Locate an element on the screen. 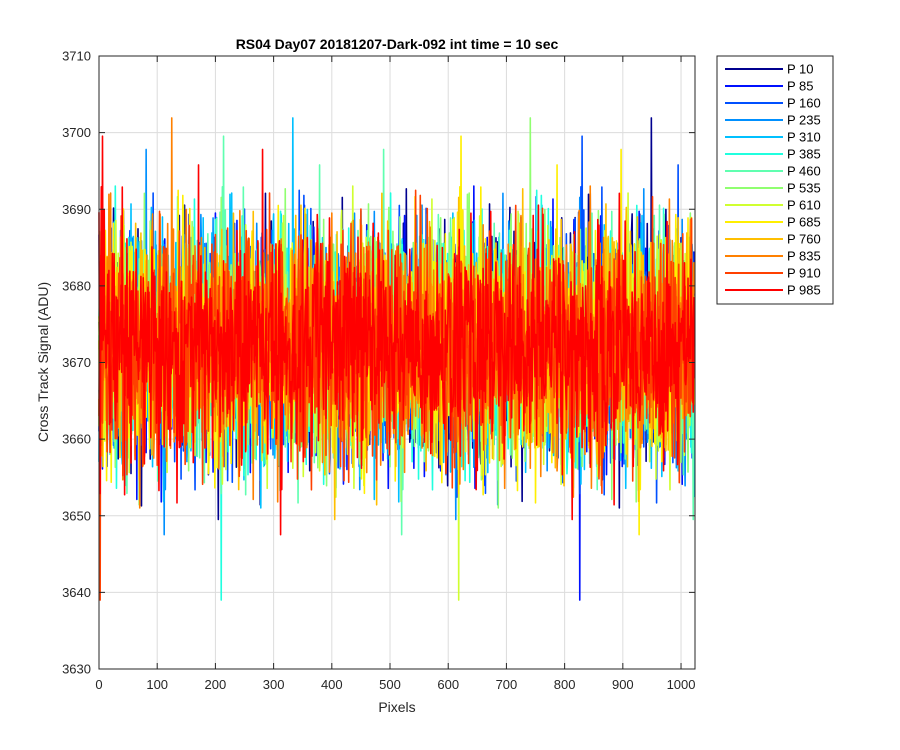 This screenshot has height=750, width=900. legend-entry: P 310 is located at coordinates (804, 137).